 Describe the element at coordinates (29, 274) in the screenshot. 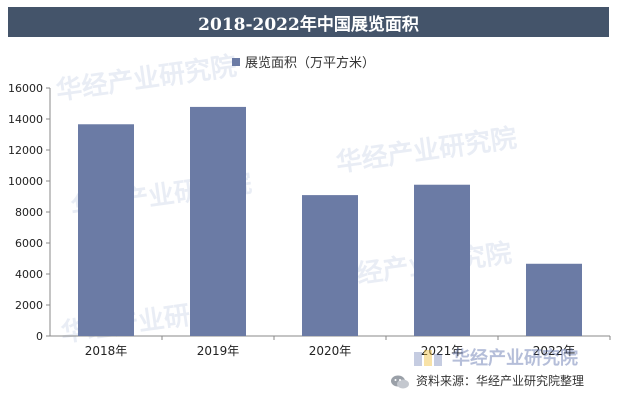

I see `y-tick-label: 4000` at that location.